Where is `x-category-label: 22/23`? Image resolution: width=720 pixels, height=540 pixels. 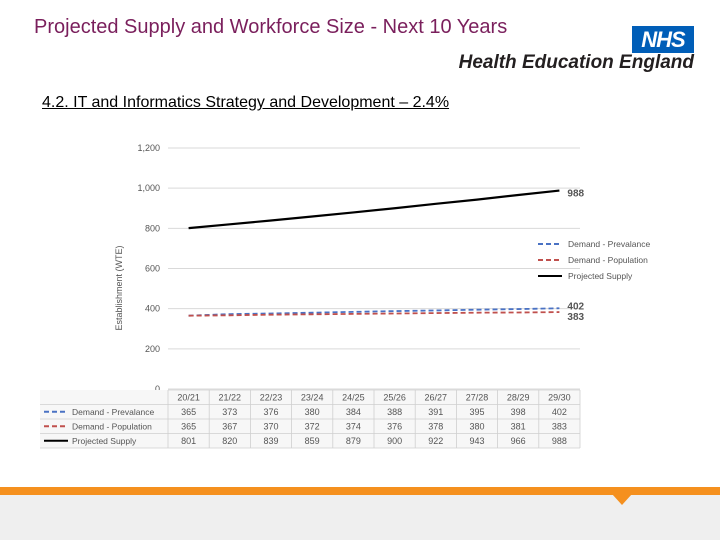
x-category-label: 22/23 is located at coordinates (271, 398).